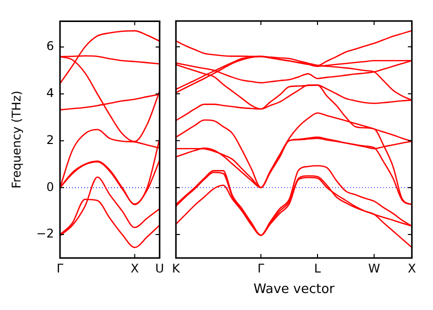  Describe the element at coordinates (16, 139) in the screenshot. I see `y-axis-title: Frequency (THz)` at that location.